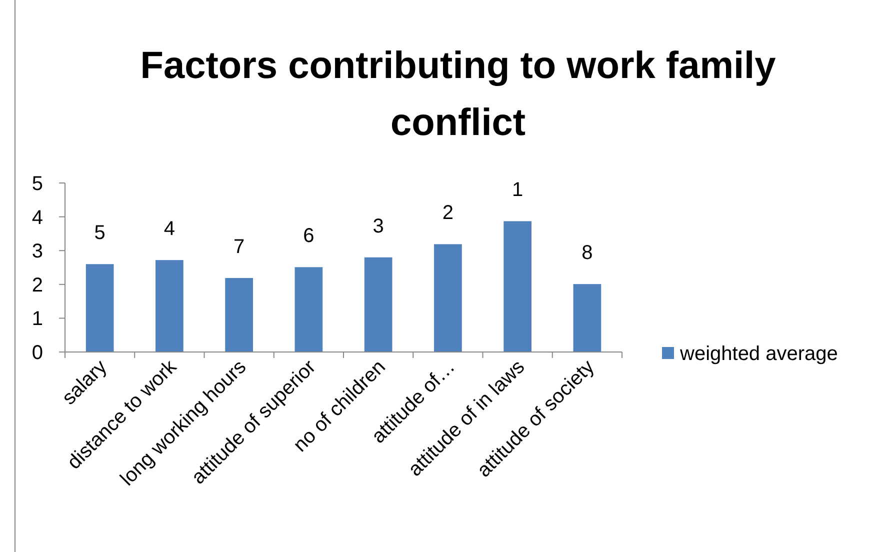 This screenshot has height=552, width=888. Describe the element at coordinates (100, 233) in the screenshot. I see `annotation: 5` at that location.